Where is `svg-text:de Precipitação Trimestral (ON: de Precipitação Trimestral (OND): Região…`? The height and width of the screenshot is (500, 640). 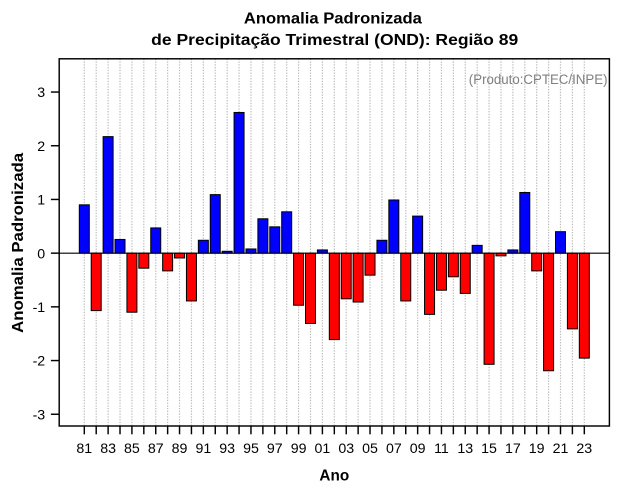
svg-text:de Precipitação Trimestral (ON: de Precipitação Trimestral (OND): Região… is located at coordinates (334, 40).